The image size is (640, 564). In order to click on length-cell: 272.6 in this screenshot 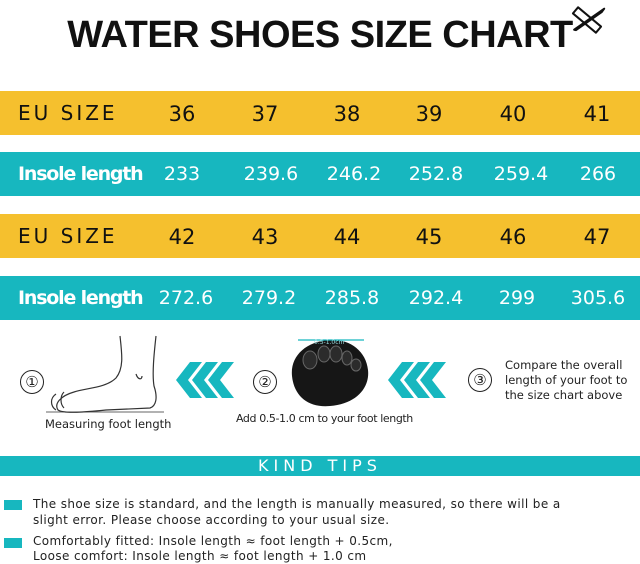, I will do `click(186, 298)`.